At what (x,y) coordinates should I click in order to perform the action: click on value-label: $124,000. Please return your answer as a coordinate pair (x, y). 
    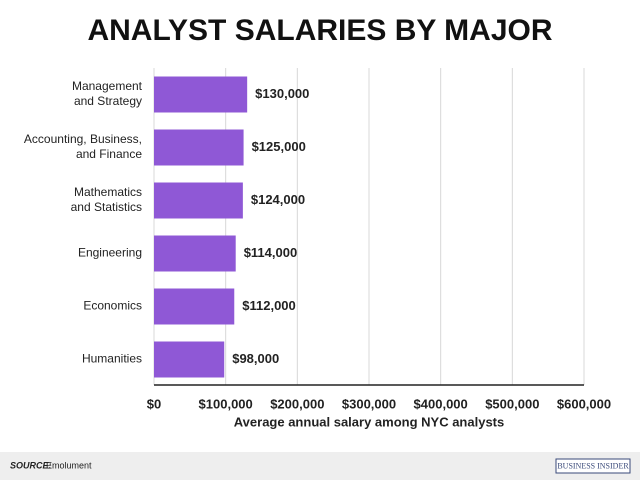
    Looking at the image, I should click on (278, 199).